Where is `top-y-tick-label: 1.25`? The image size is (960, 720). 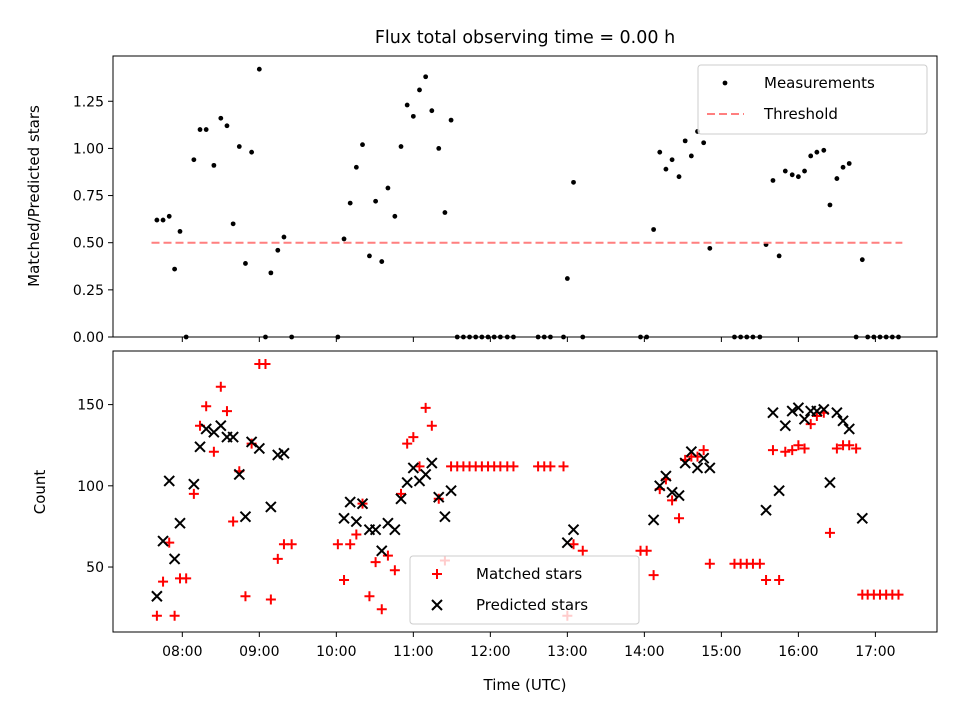 top-y-tick-label: 1.25 is located at coordinates (88, 102).